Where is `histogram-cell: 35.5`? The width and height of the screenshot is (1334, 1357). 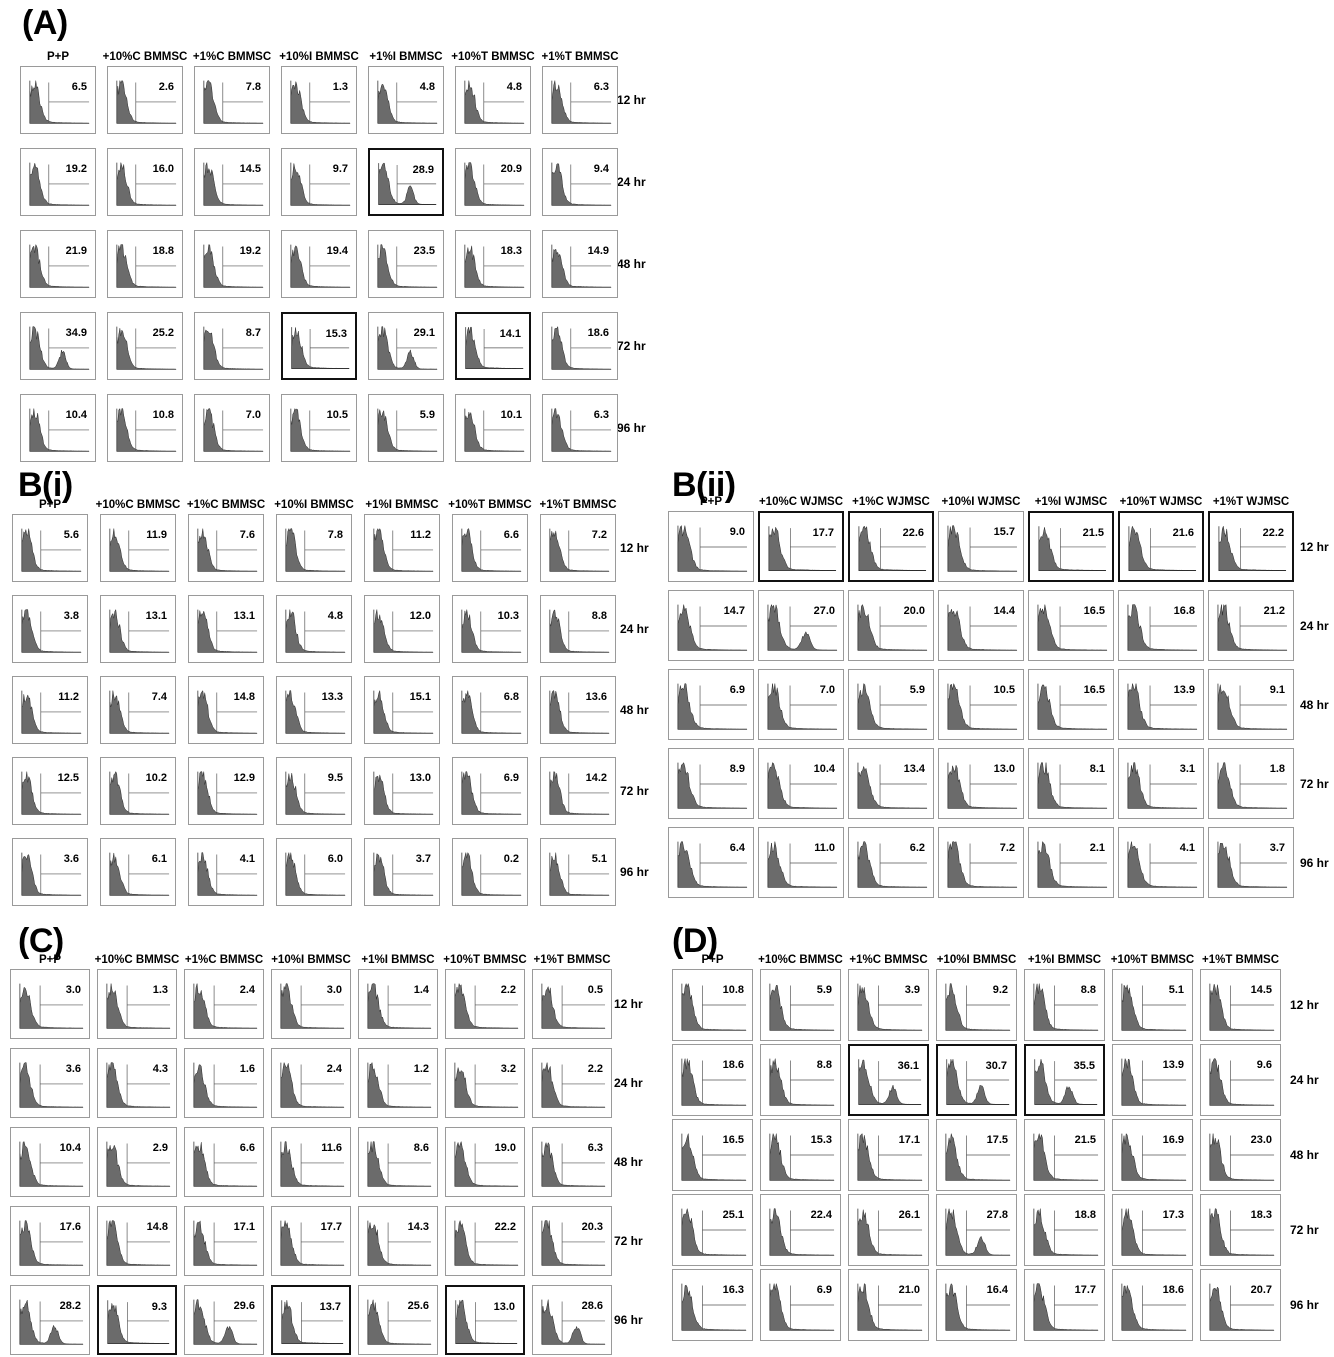 histogram-cell: 35.5 is located at coordinates (1064, 1080).